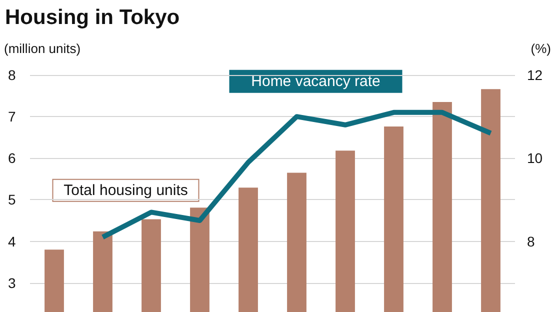  Describe the element at coordinates (12, 282) in the screenshot. I see `y-tick-label: 3` at that location.